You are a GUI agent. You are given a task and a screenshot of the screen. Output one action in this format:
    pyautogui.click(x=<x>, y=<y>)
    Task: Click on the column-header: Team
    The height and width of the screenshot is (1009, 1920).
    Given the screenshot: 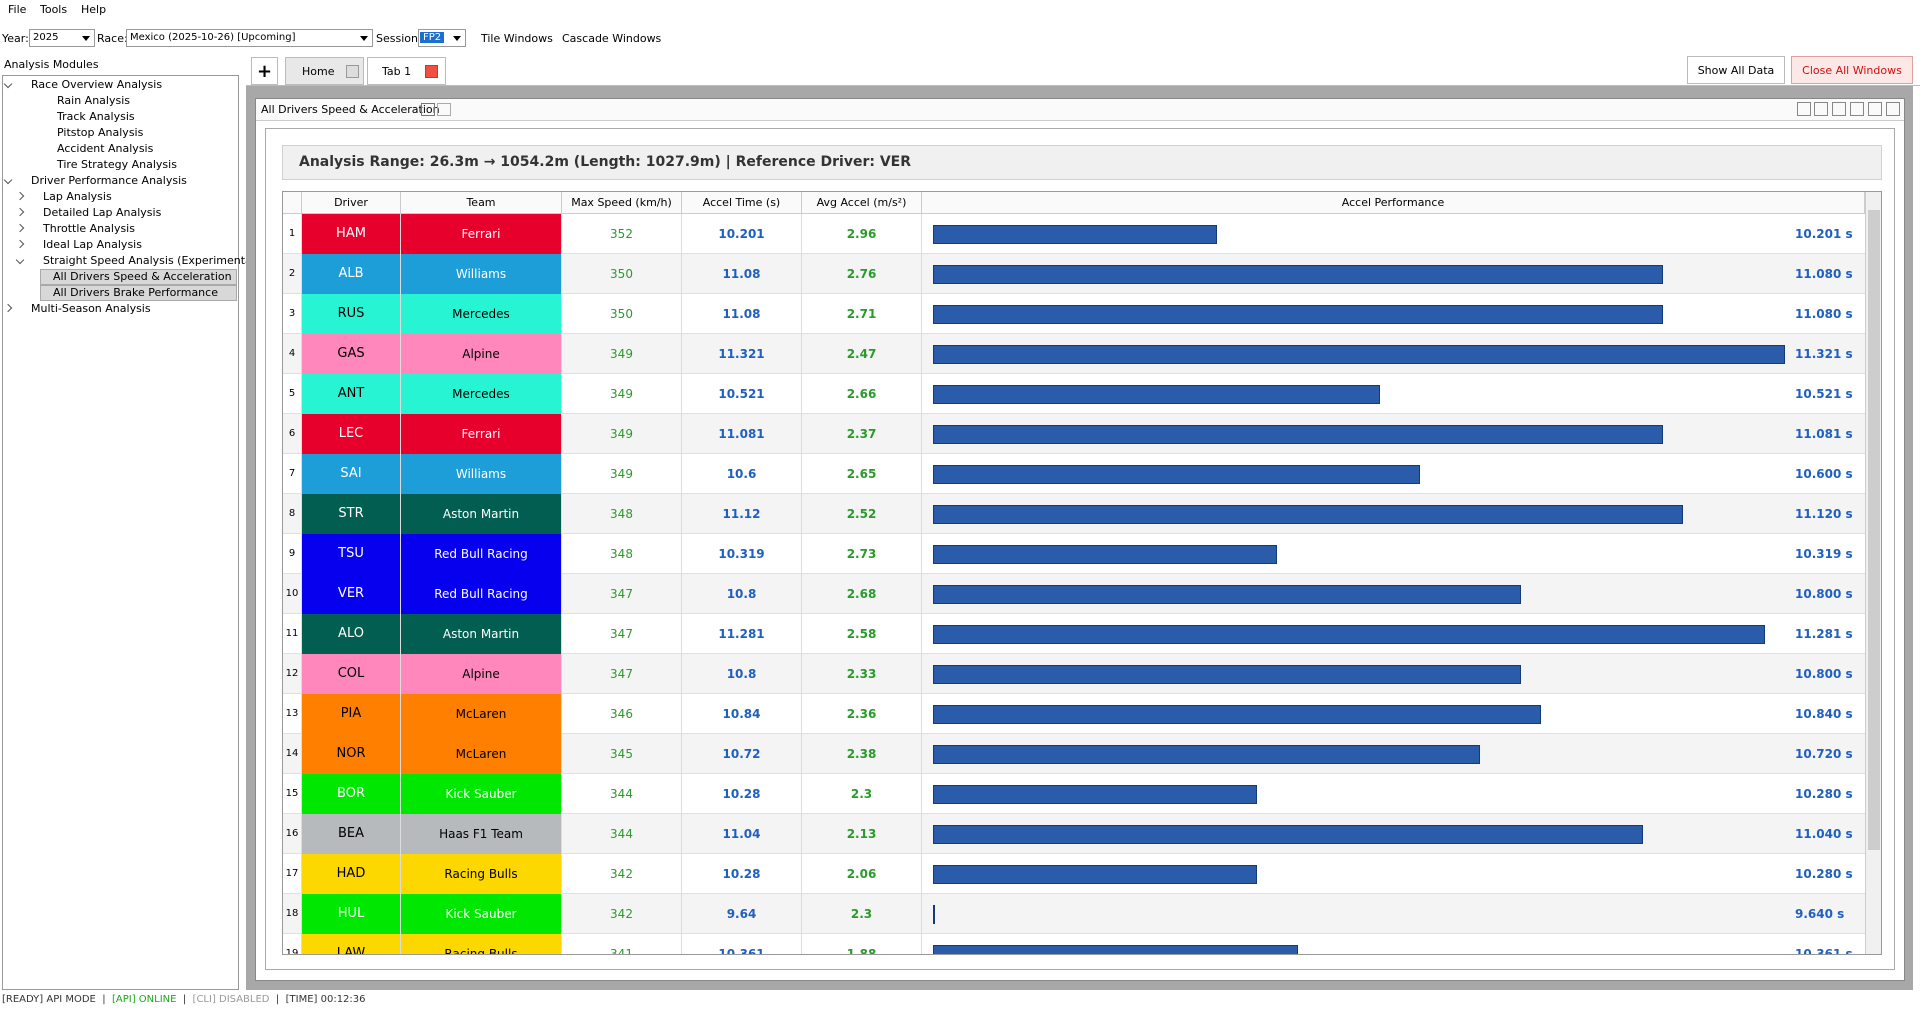 What is the action you would take?
    pyautogui.click(x=481, y=202)
    